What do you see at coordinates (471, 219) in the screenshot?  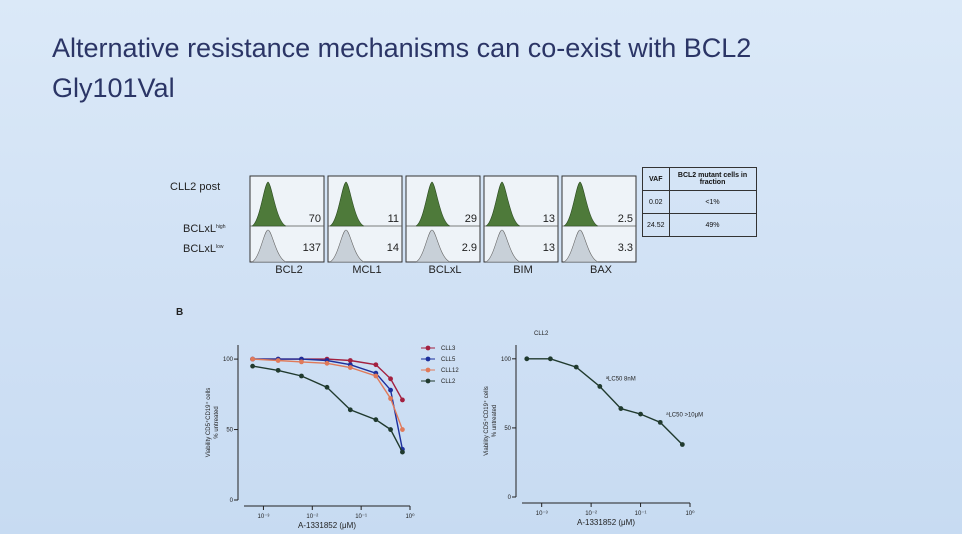 I see `histogram-value: 29` at bounding box center [471, 219].